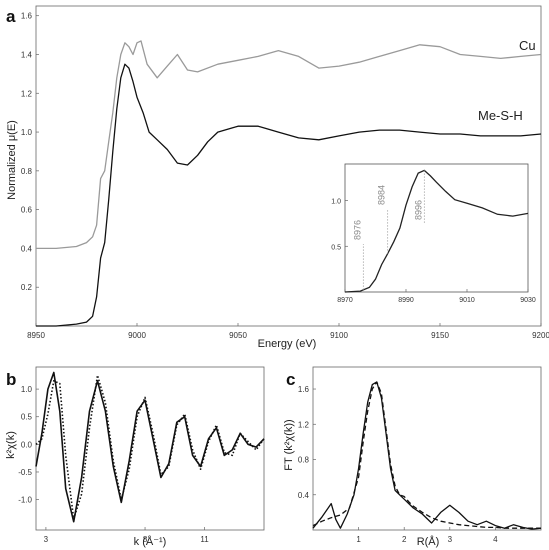 Image resolution: width=549 pixels, height=550 pixels. Describe the element at coordinates (287, 344) in the screenshot. I see `panel-a-xlabel: Energy (eV)` at that location.